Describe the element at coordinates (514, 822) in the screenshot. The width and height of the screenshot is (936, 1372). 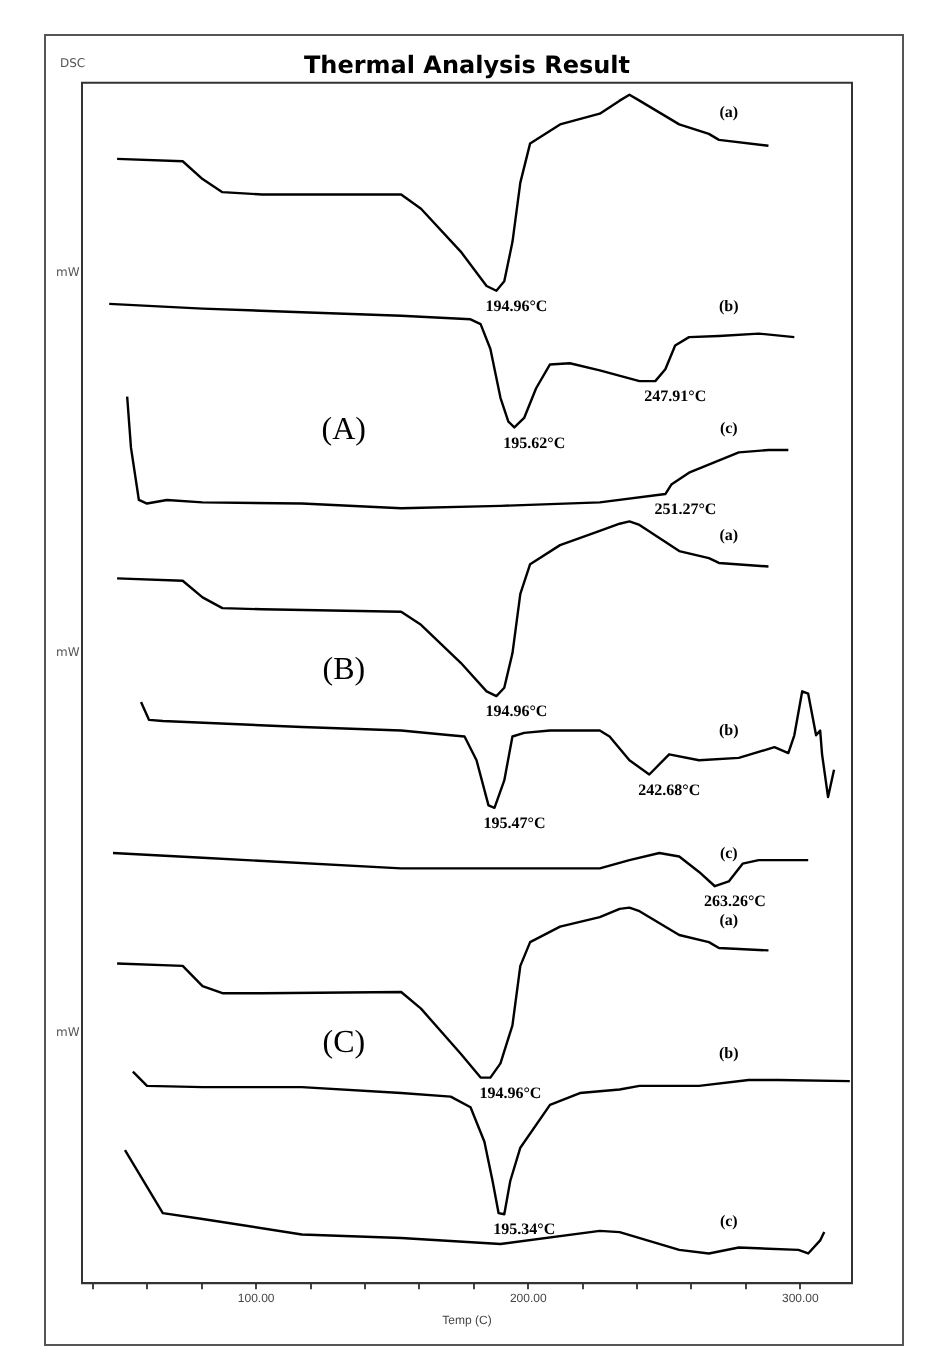
I see `annotation: 195.47°C` at that location.